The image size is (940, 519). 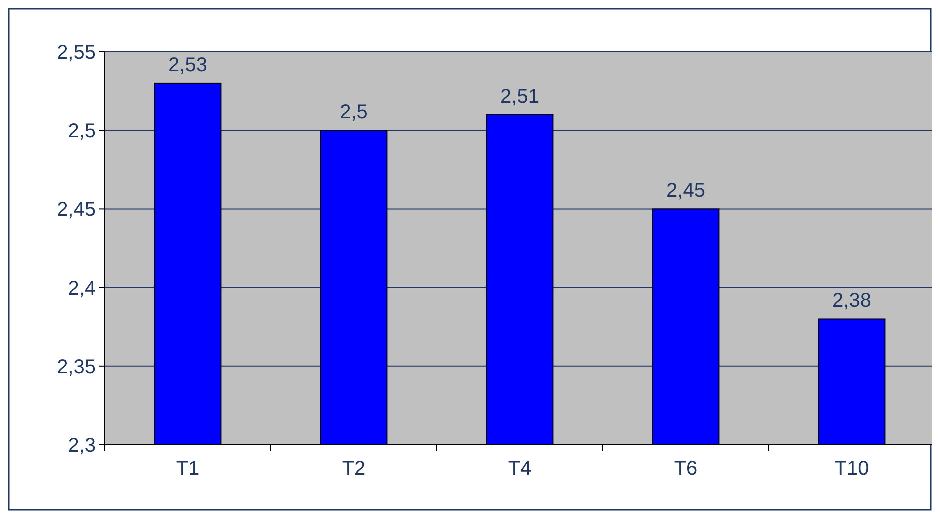 What do you see at coordinates (188, 65) in the screenshot?
I see `data-label: 2,53` at bounding box center [188, 65].